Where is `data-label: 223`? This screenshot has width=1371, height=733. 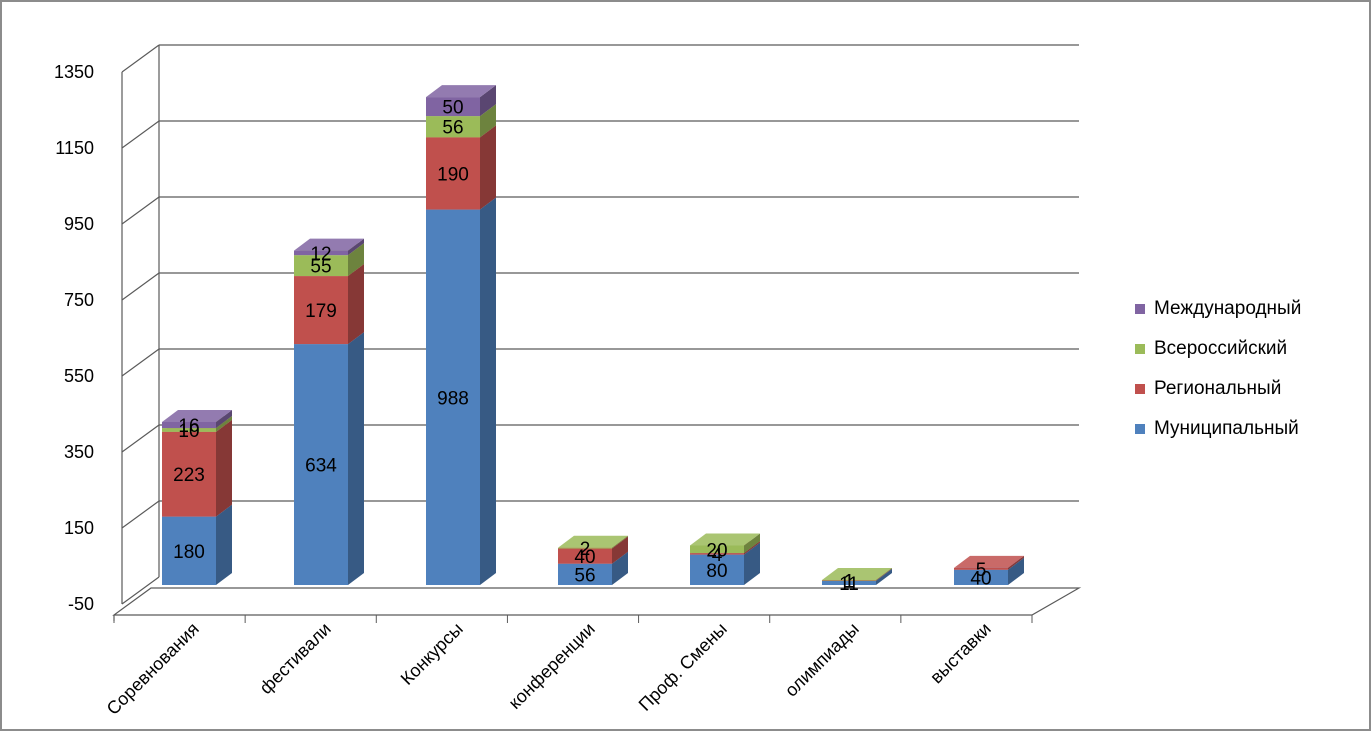 data-label: 223 is located at coordinates (189, 475).